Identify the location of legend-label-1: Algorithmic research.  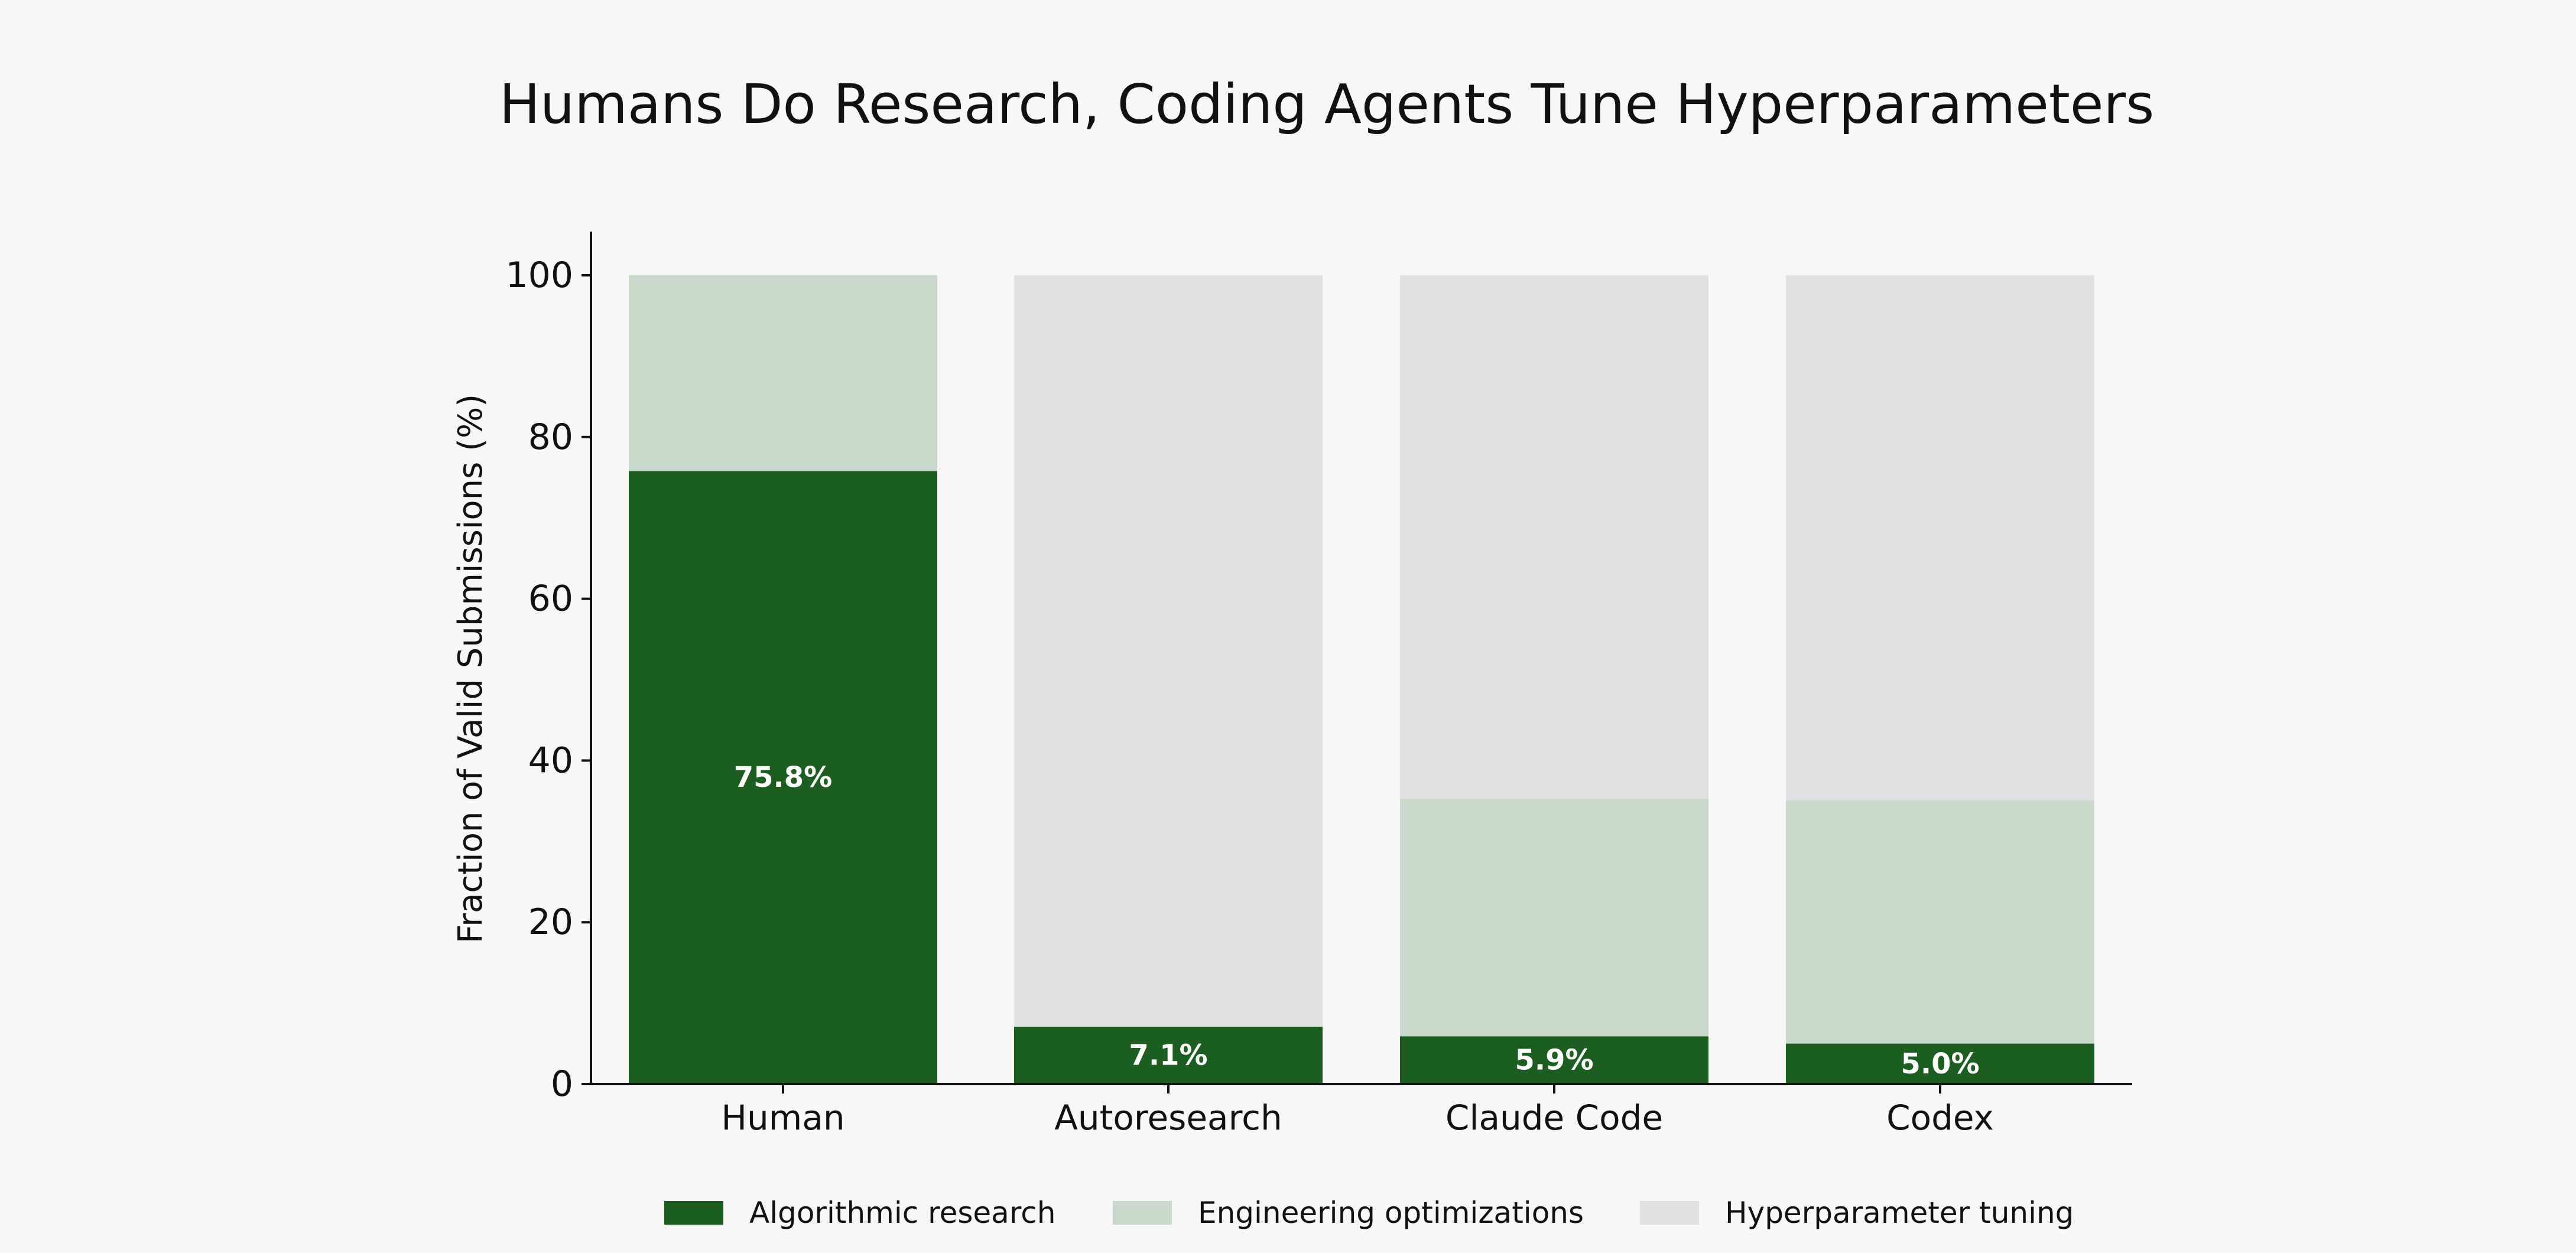
(902, 1213).